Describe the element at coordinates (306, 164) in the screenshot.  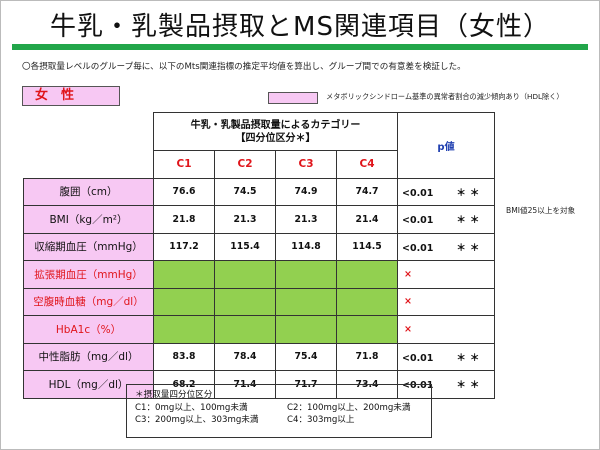
I see `col-c3: C3` at that location.